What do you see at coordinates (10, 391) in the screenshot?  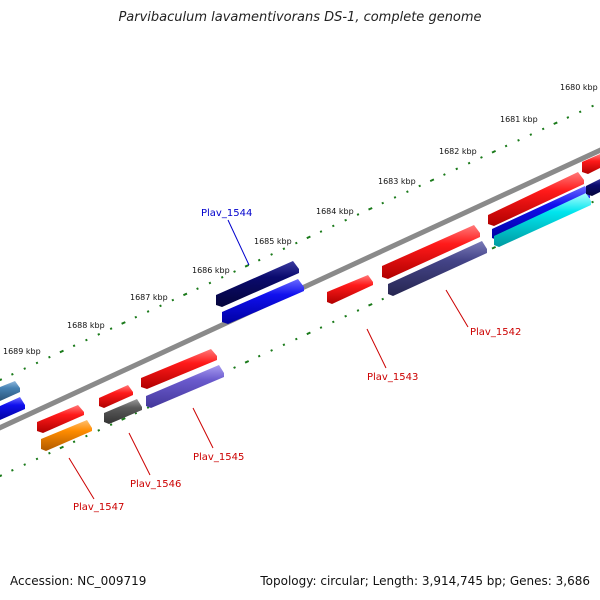 I see `gene-forward-left-edge` at bounding box center [10, 391].